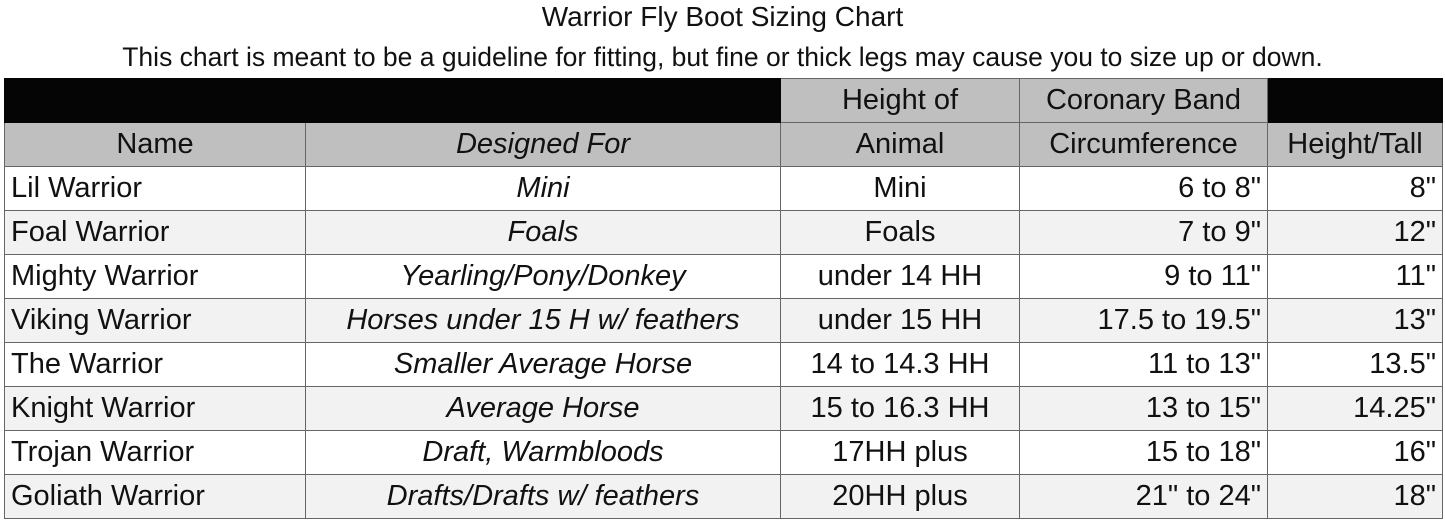  Describe the element at coordinates (1143, 408) in the screenshot. I see `cell-coronary-band: 13 to 15"` at that location.